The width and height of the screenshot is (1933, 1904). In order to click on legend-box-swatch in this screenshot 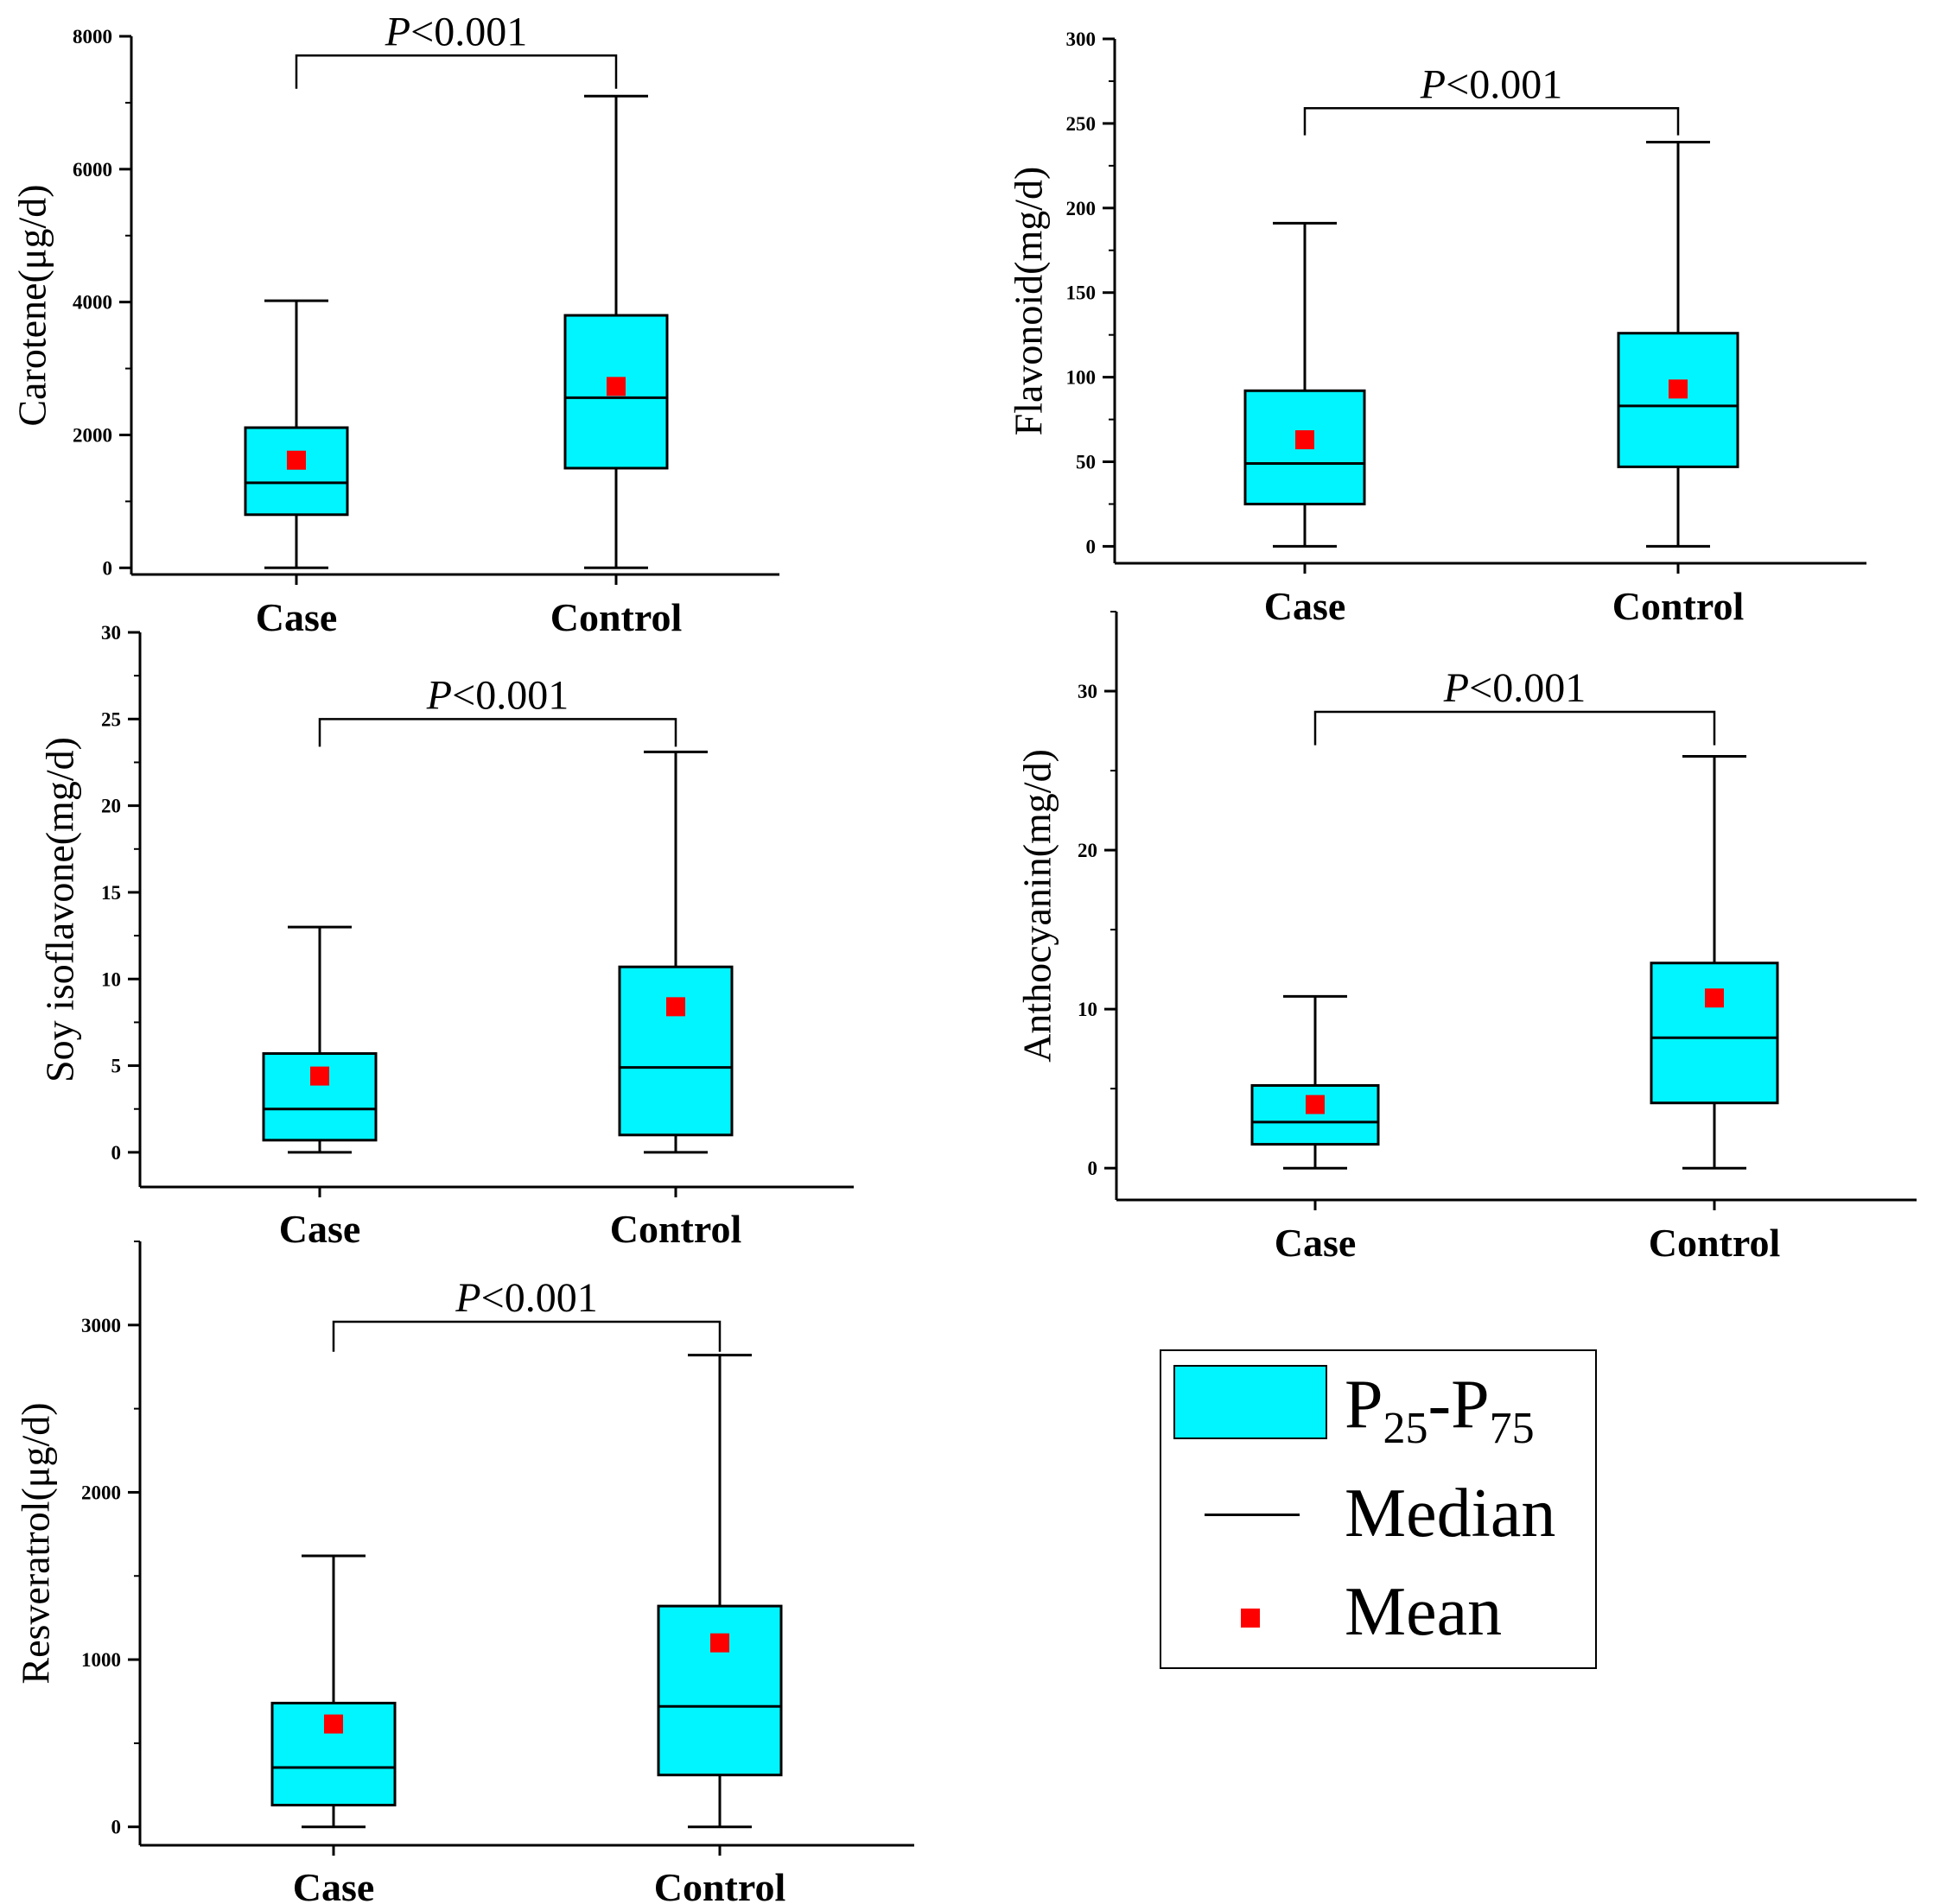, I will do `click(1250, 1402)`.